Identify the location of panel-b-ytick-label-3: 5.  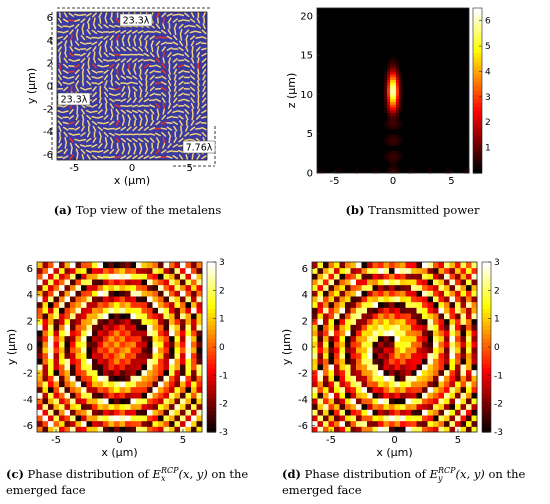
(310, 134).